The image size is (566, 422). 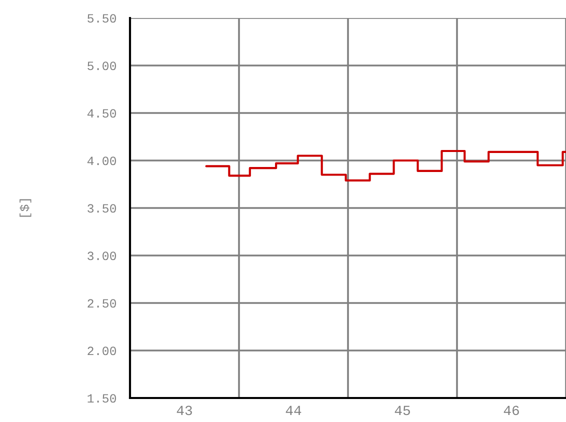 I want to click on x-tick-label: 45, so click(x=402, y=411).